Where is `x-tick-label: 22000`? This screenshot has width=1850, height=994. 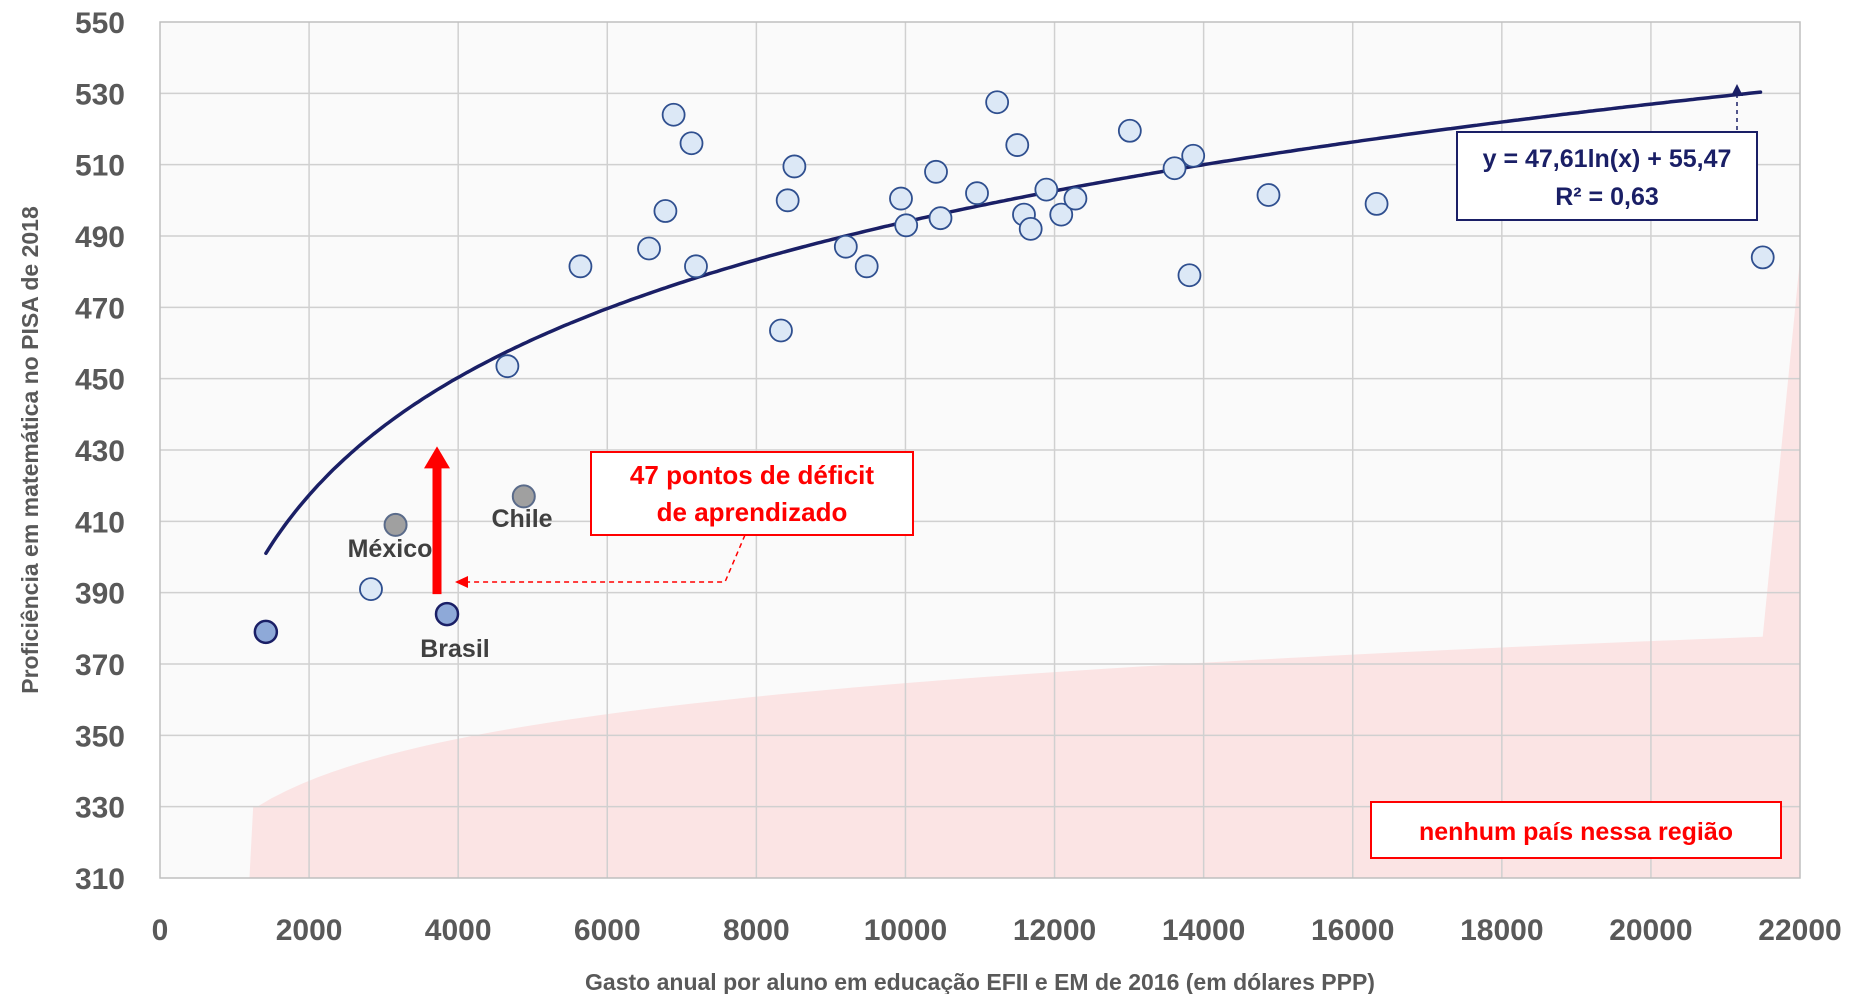
x-tick-label: 22000 is located at coordinates (1799, 930).